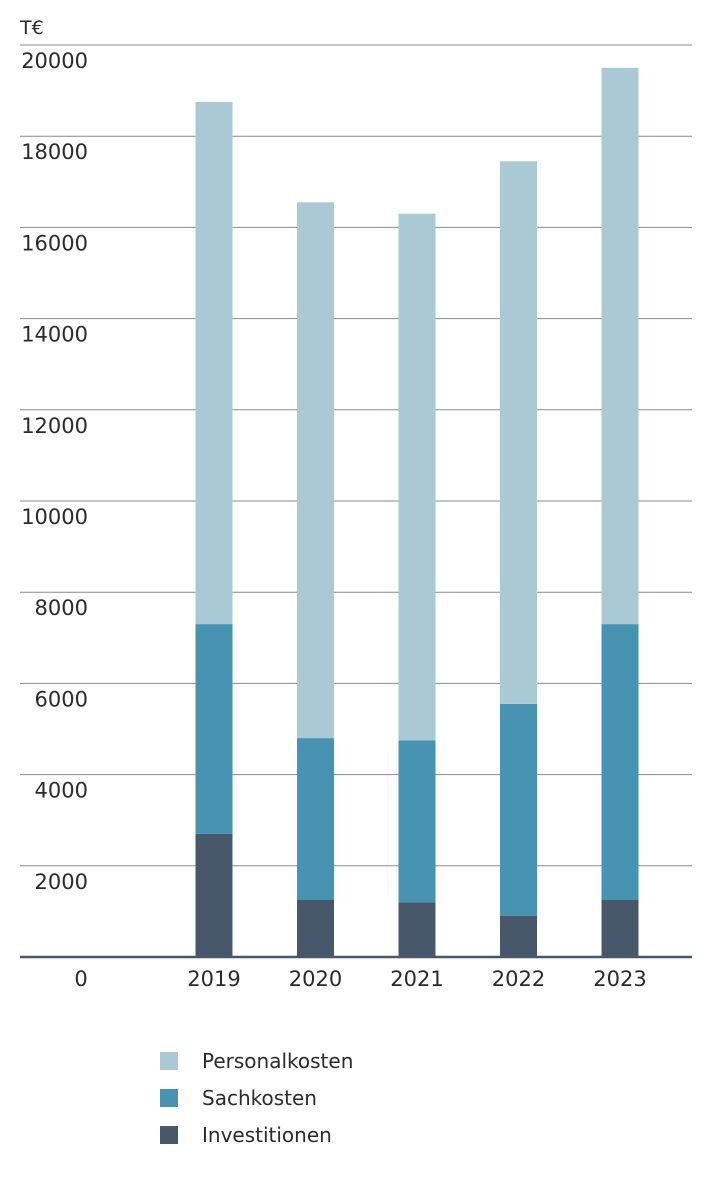  What do you see at coordinates (54, 517) in the screenshot?
I see `y-tick-label-10000: 10000` at bounding box center [54, 517].